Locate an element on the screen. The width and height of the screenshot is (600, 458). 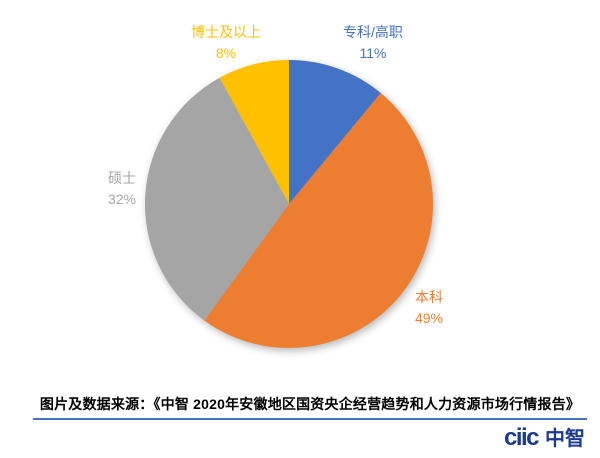
label-bachelor: 本科 49% is located at coordinates (429, 308).